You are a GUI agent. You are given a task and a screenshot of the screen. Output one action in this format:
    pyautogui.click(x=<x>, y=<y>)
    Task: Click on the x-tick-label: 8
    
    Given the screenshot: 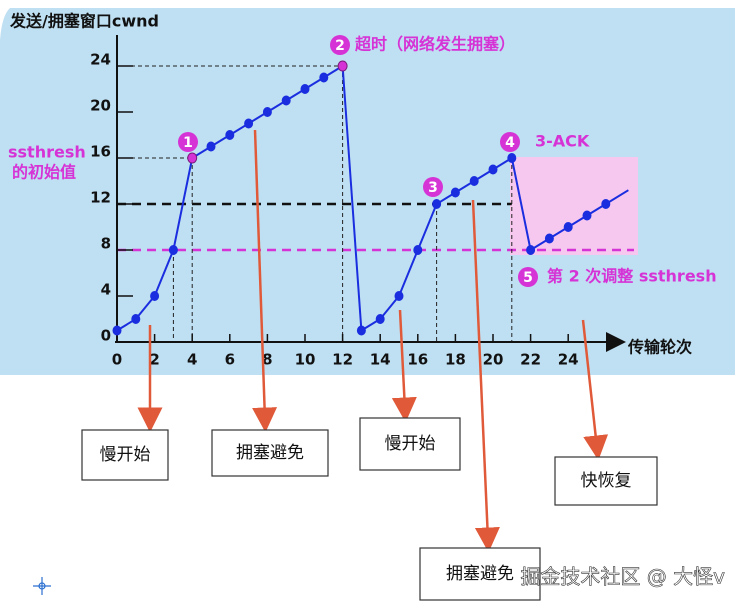 What is the action you would take?
    pyautogui.click(x=267, y=360)
    